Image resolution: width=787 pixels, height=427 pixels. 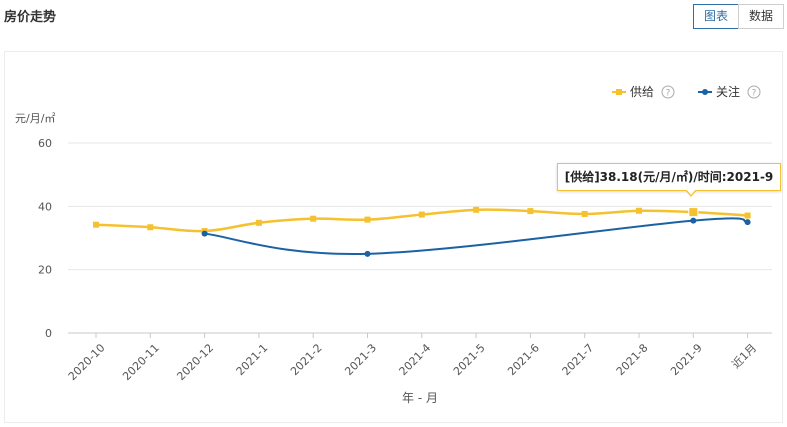 I want to click on highlighted-point, so click(x=693, y=212).